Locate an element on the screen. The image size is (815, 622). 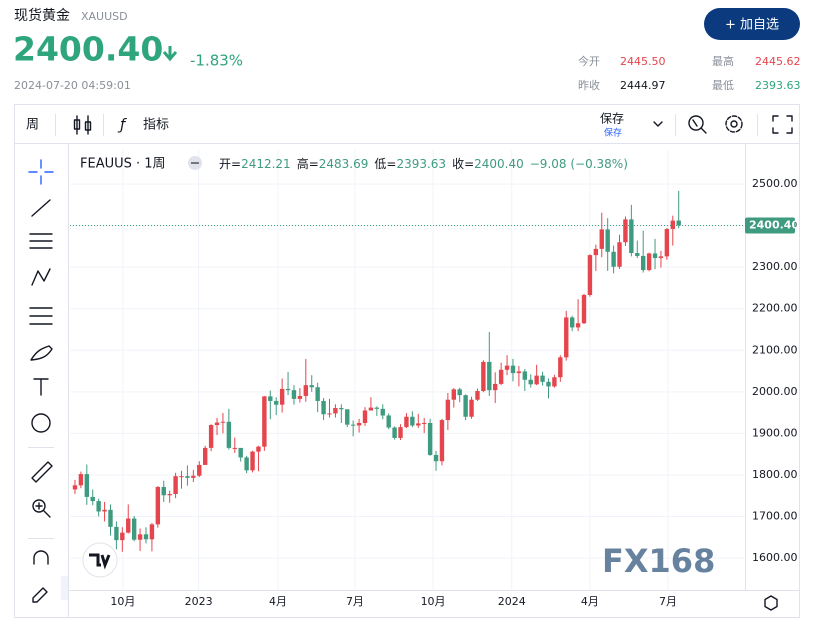
interval: 周 is located at coordinates (32, 125).